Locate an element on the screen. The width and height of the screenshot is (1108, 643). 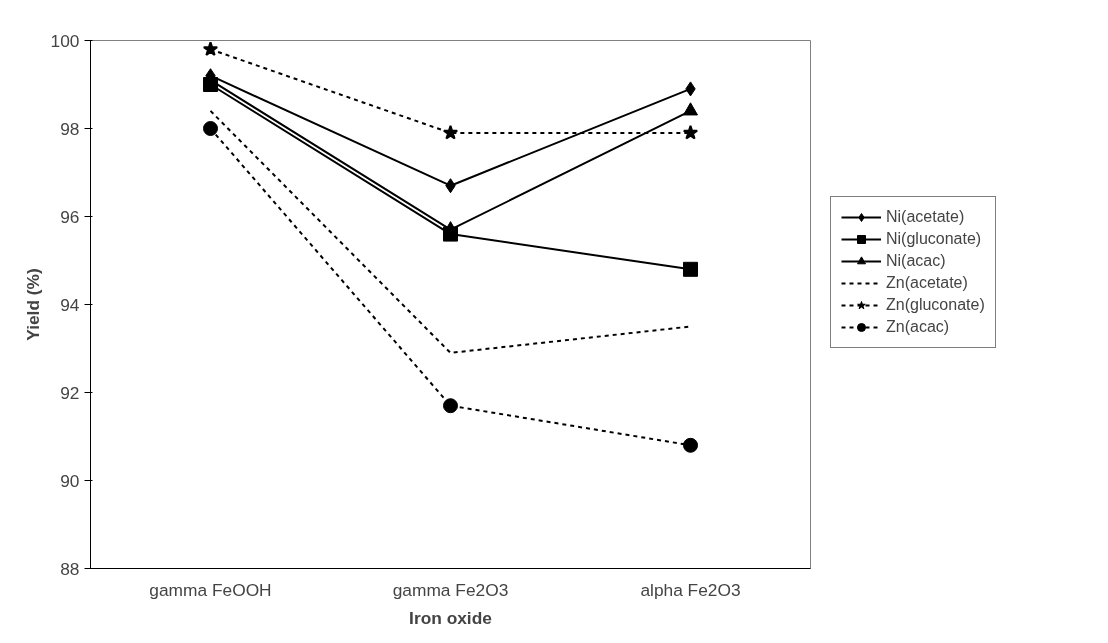
legend-label: Ni(acetate) is located at coordinates (925, 217).